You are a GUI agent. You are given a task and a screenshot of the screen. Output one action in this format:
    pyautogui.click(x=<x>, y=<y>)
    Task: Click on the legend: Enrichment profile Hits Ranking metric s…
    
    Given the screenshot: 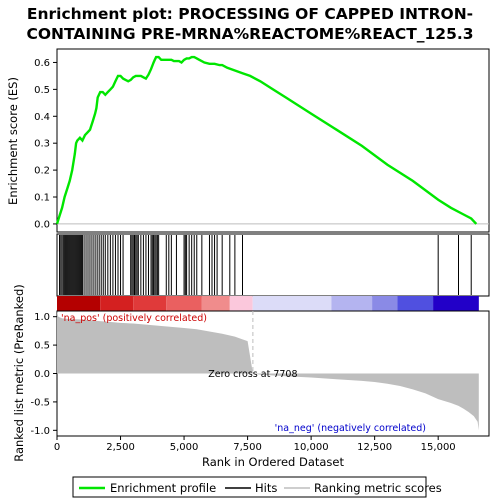 What is the action you would take?
    pyautogui.click(x=257, y=487)
    